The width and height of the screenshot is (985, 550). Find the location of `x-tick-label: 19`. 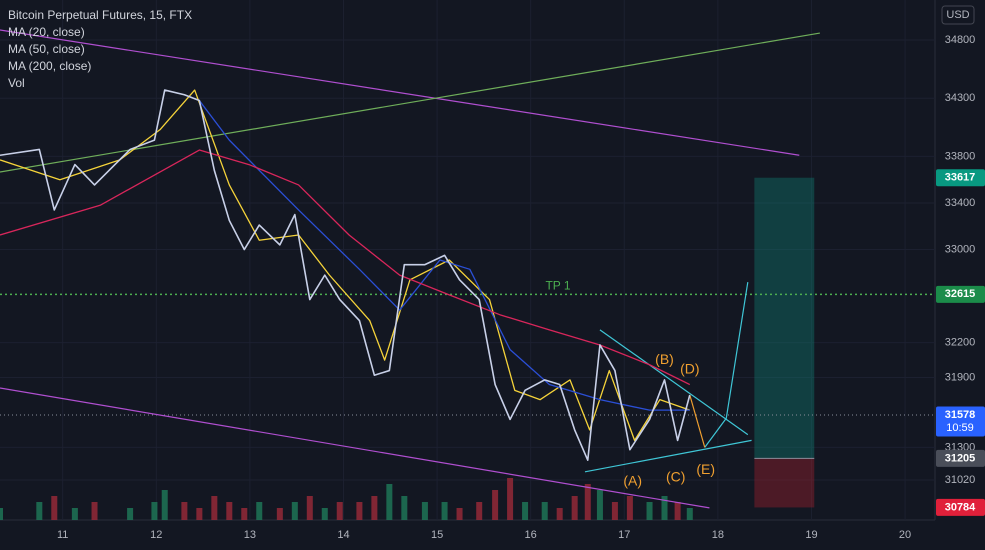

x-tick-label: 19 is located at coordinates (811, 535).